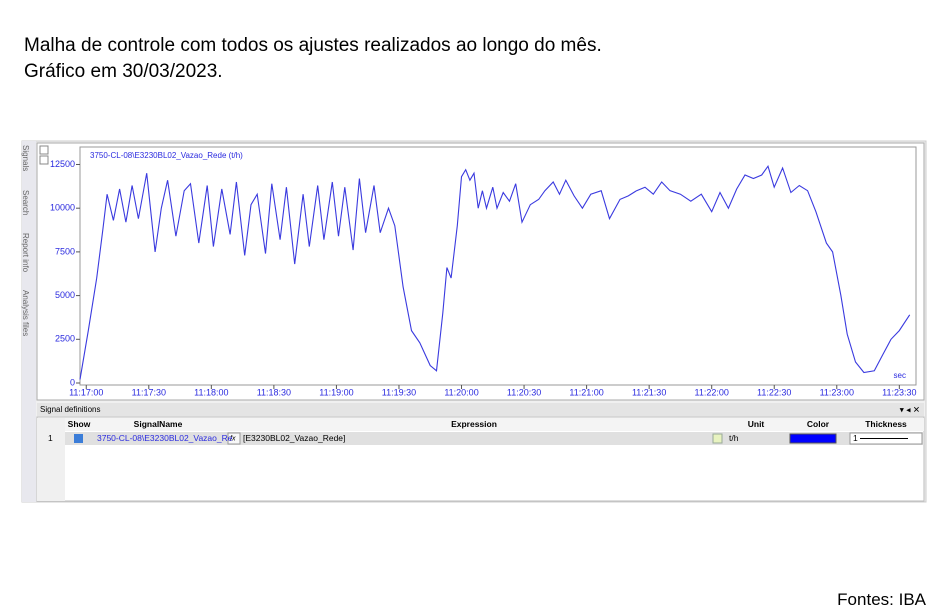 The width and height of the screenshot is (946, 610). What do you see at coordinates (480, 409) in the screenshot?
I see `table-titlebar` at bounding box center [480, 409].